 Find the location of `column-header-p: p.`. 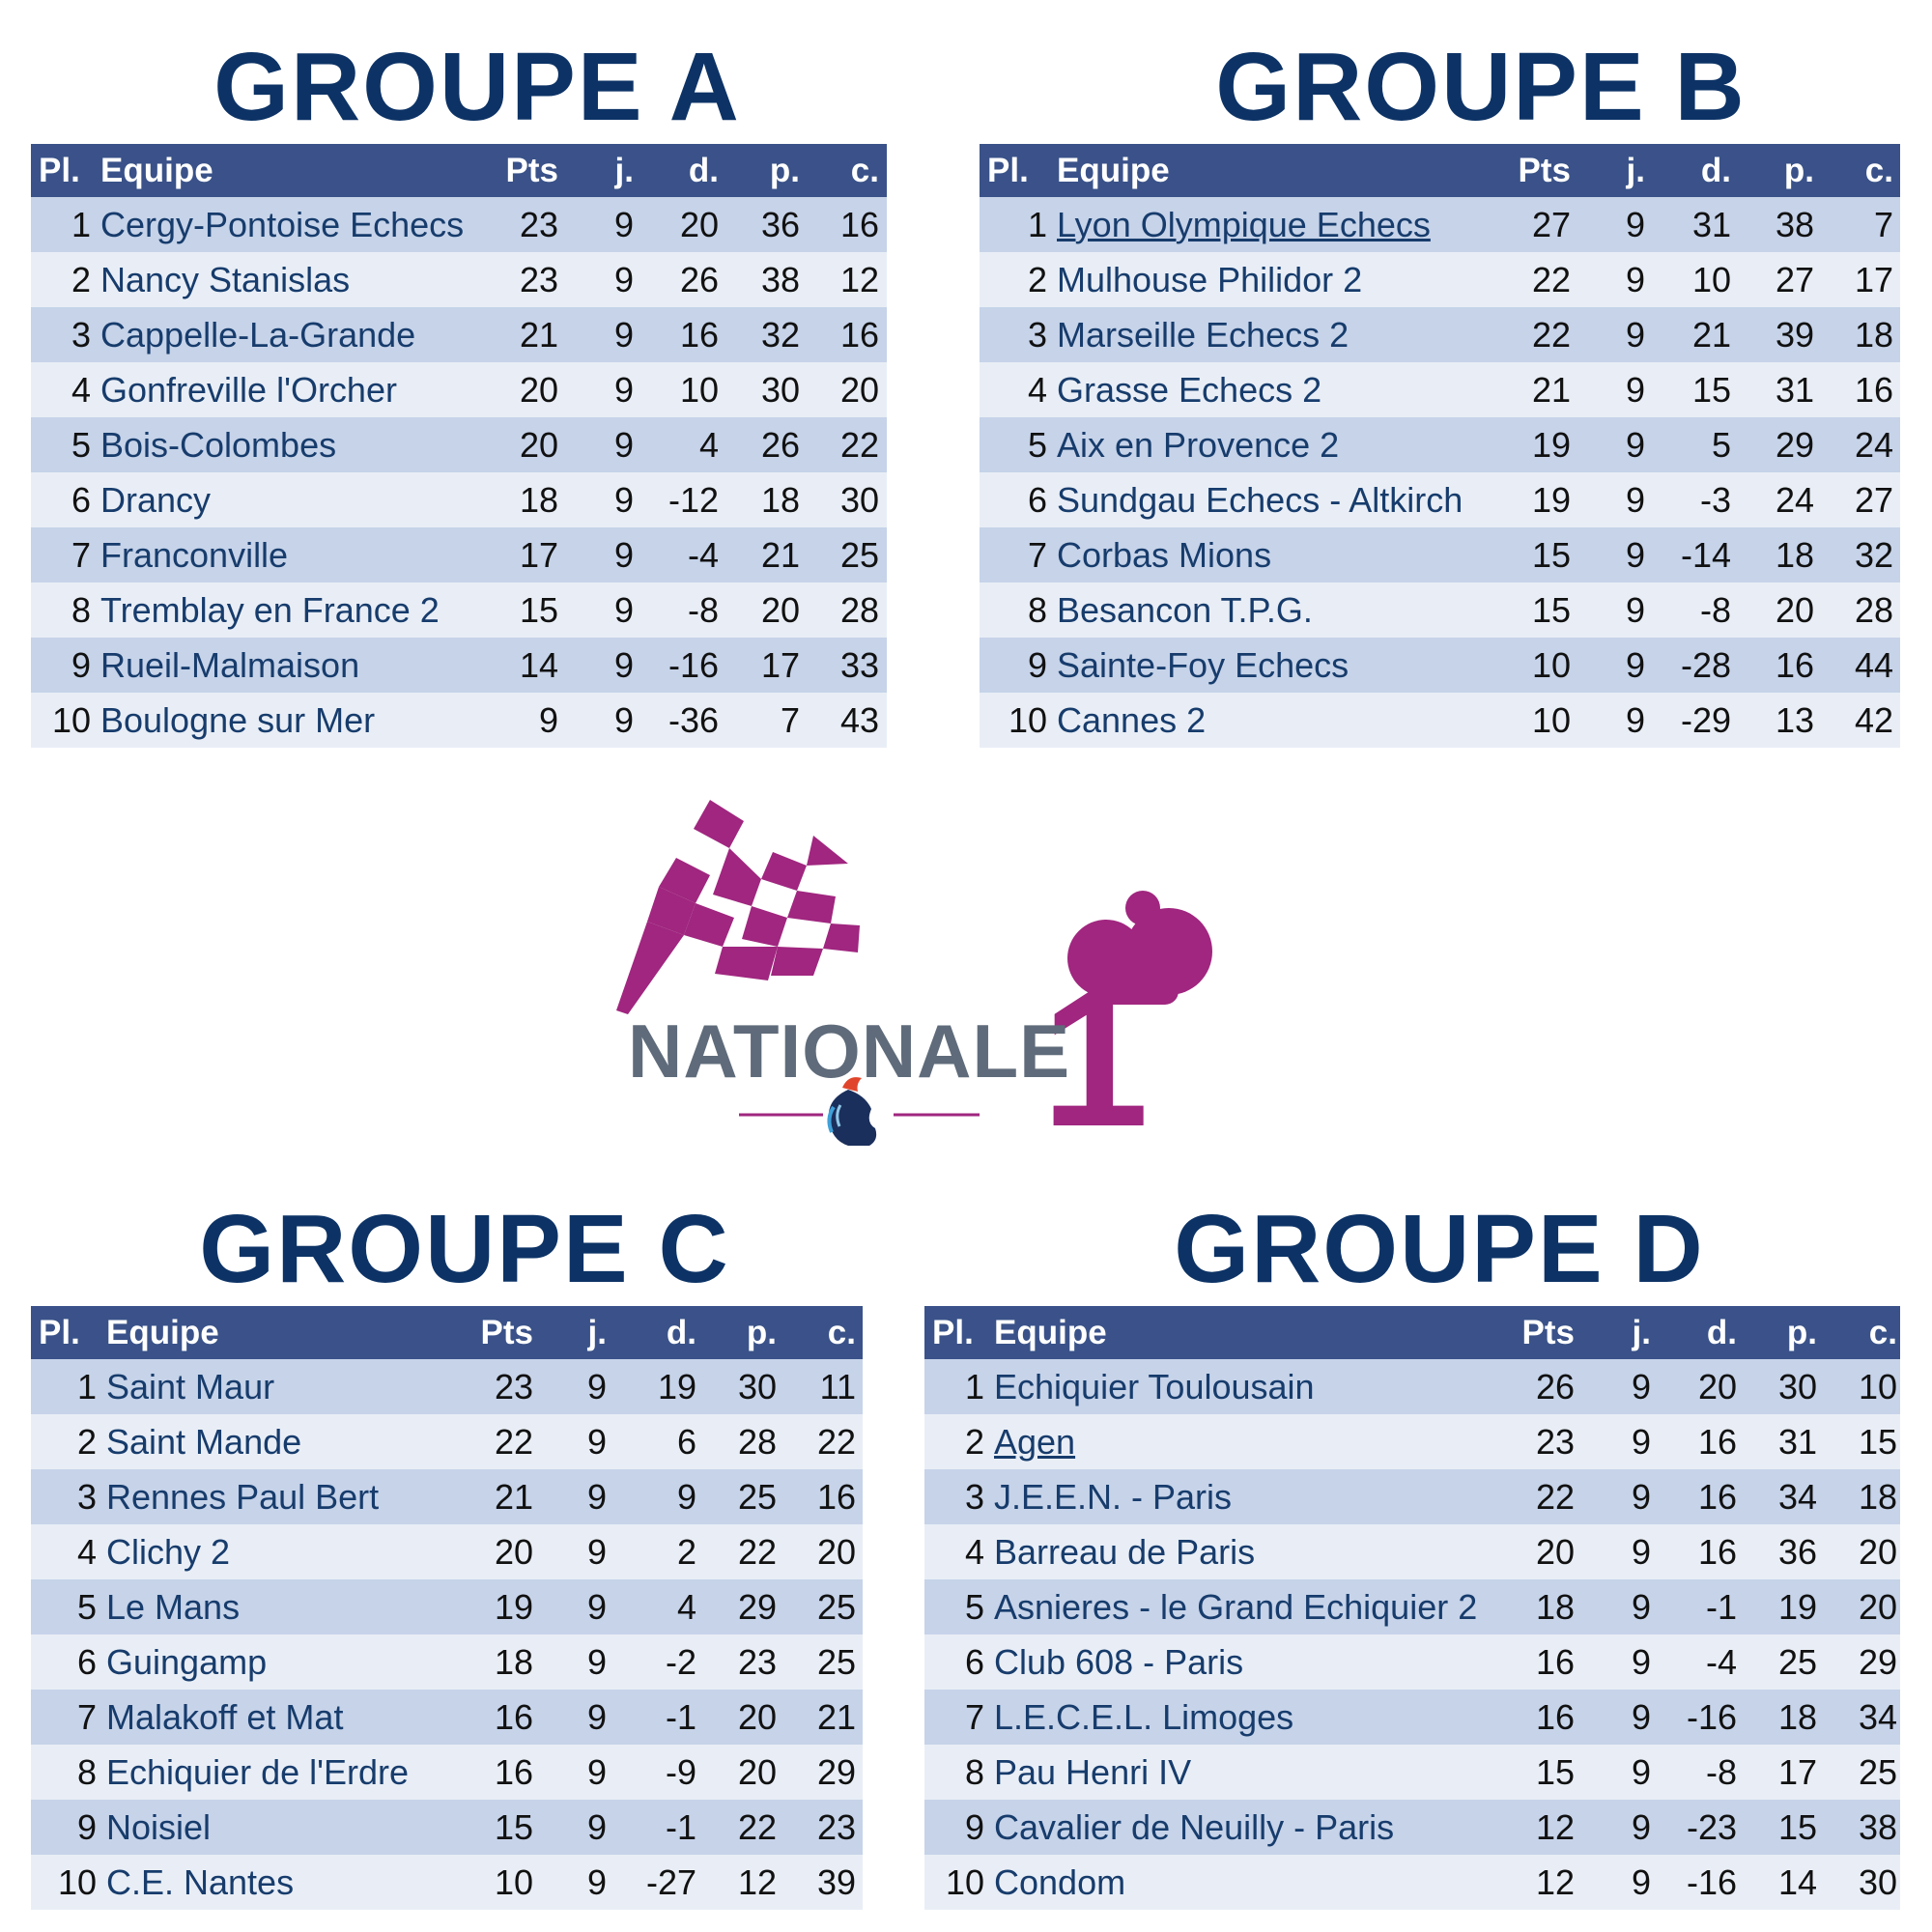

column-header-p: p. is located at coordinates (761, 1332).